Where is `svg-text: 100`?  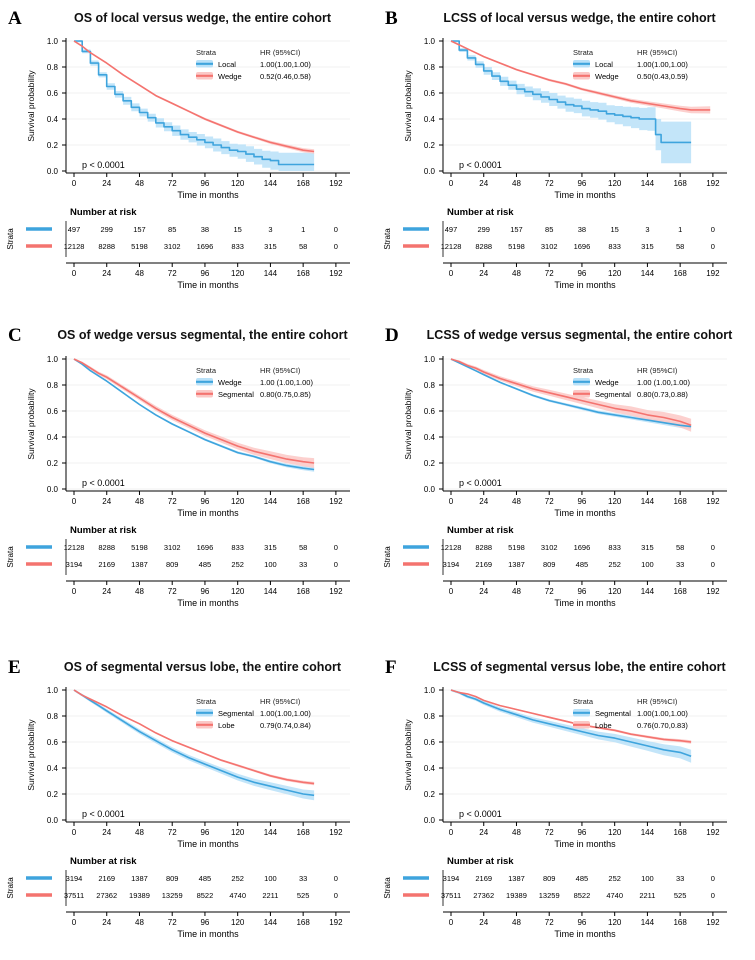
svg-text: 100 is located at coordinates (270, 564).